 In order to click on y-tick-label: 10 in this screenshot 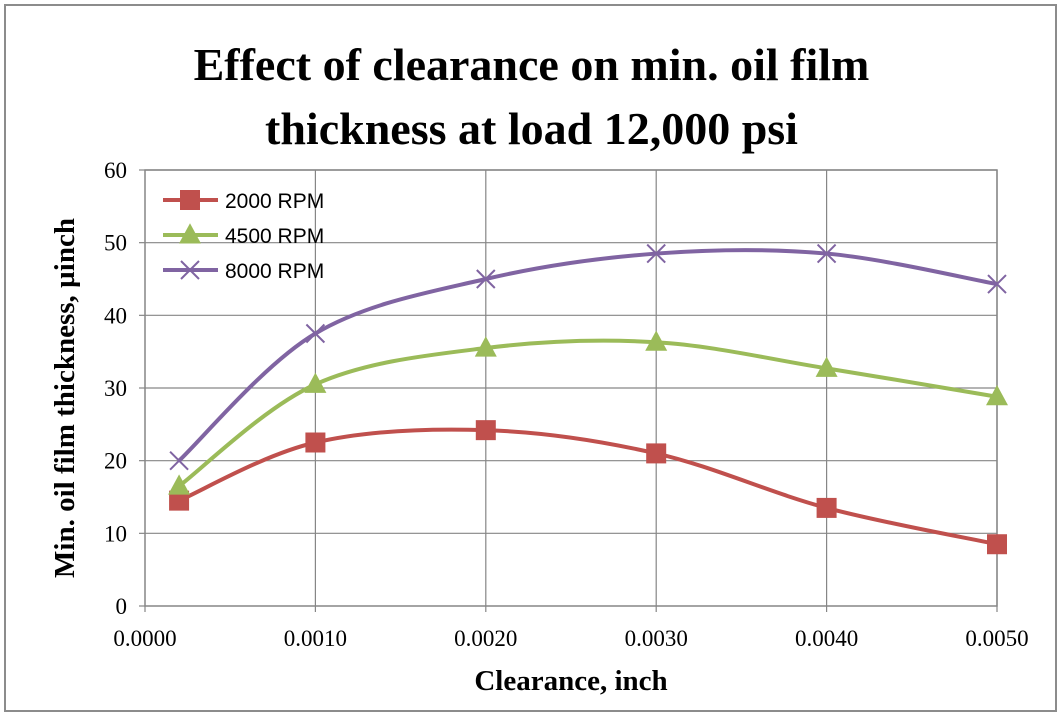, I will do `click(115, 533)`.